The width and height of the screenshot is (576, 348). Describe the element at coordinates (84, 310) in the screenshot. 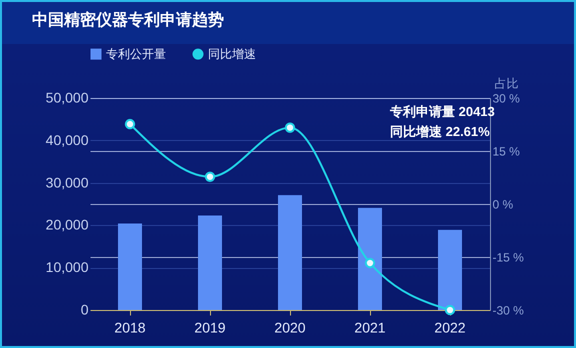

I see `y-tick-label: 0` at that location.